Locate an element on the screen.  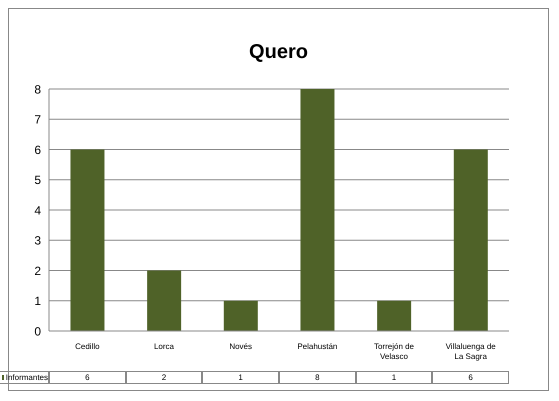
x-tick-label: Cedillo is located at coordinates (87, 346).